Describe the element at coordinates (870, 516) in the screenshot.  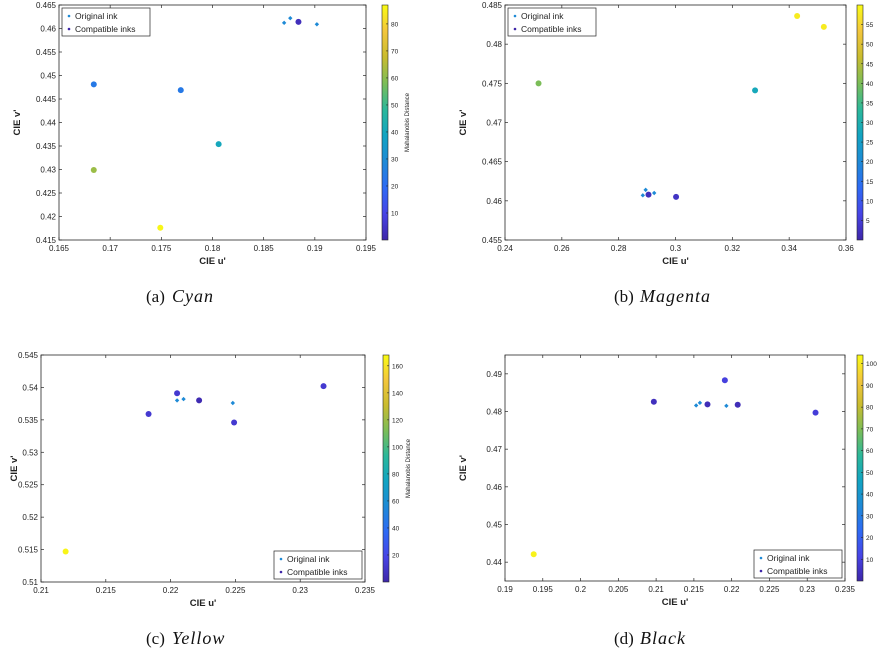
I see `colorbar-tick-label: 30` at that location.